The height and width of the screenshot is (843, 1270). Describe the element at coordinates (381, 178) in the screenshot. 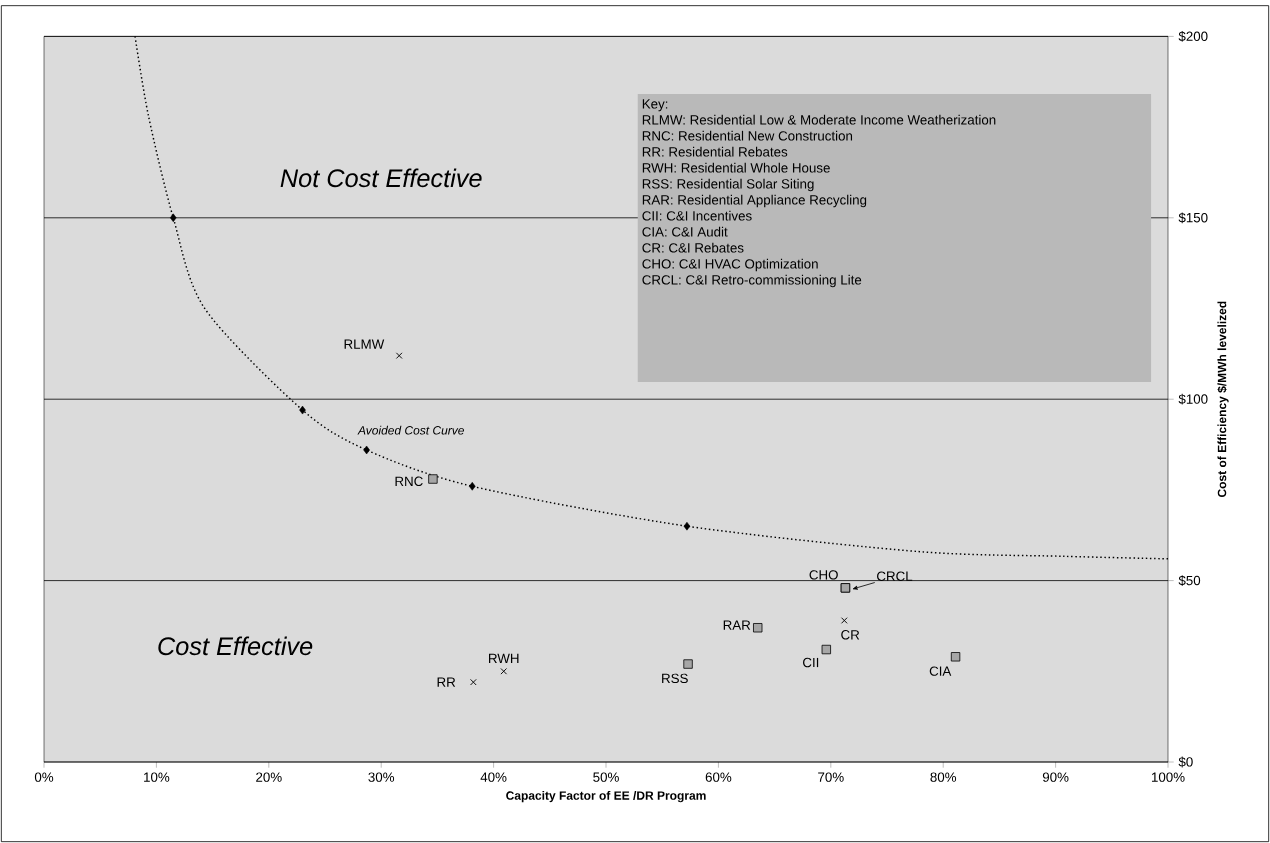

I see `annotation: Not Cost Effective` at that location.